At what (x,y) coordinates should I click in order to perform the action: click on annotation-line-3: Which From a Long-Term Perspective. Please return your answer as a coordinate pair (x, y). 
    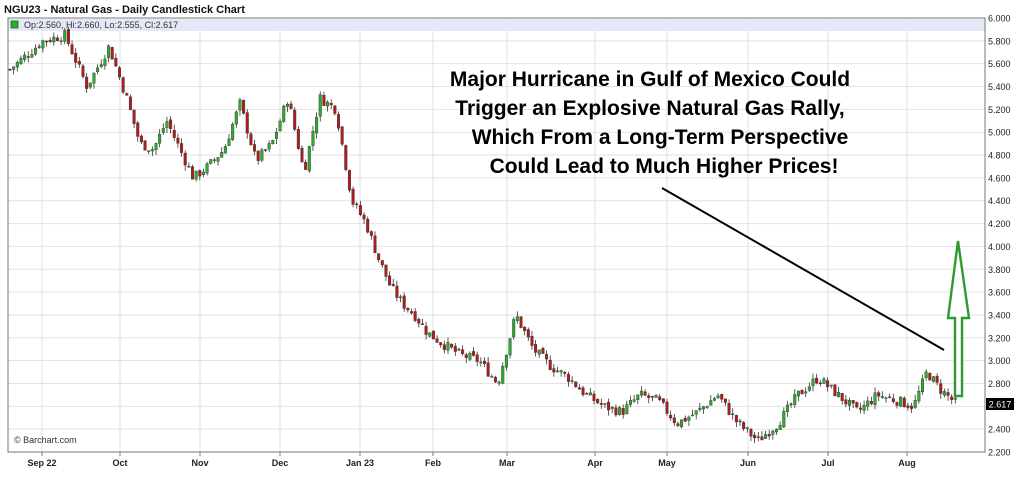
    Looking at the image, I should click on (660, 137).